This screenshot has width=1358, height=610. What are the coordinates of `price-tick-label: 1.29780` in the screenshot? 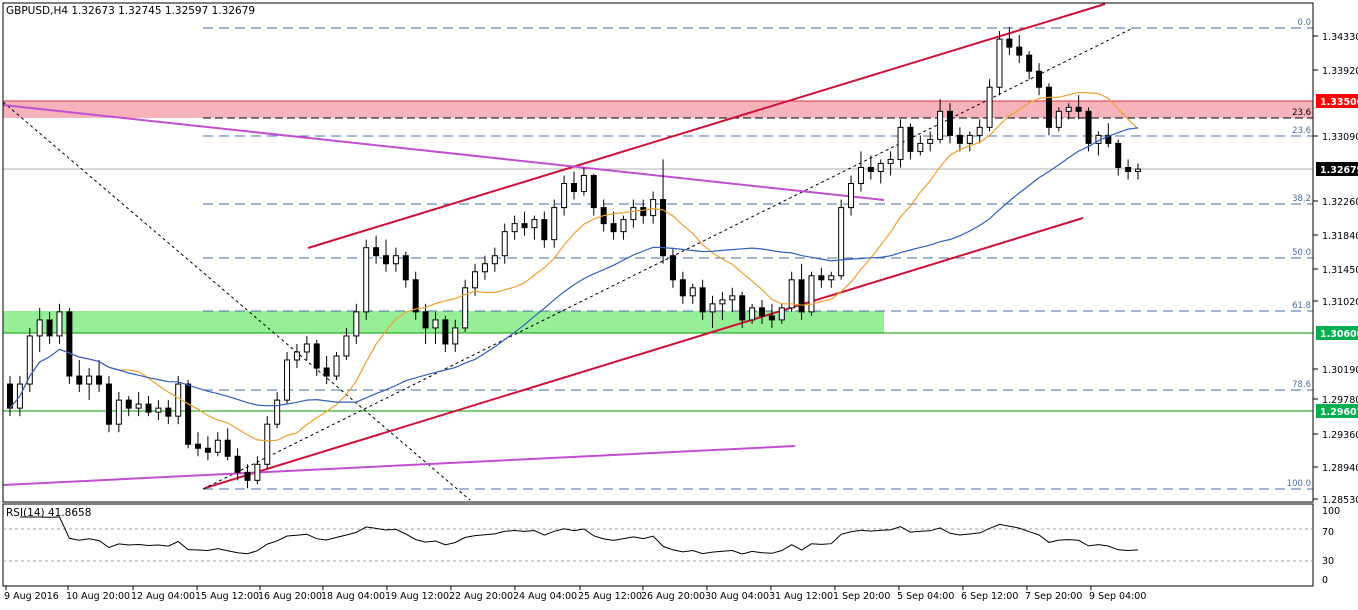 It's located at (1340, 400).